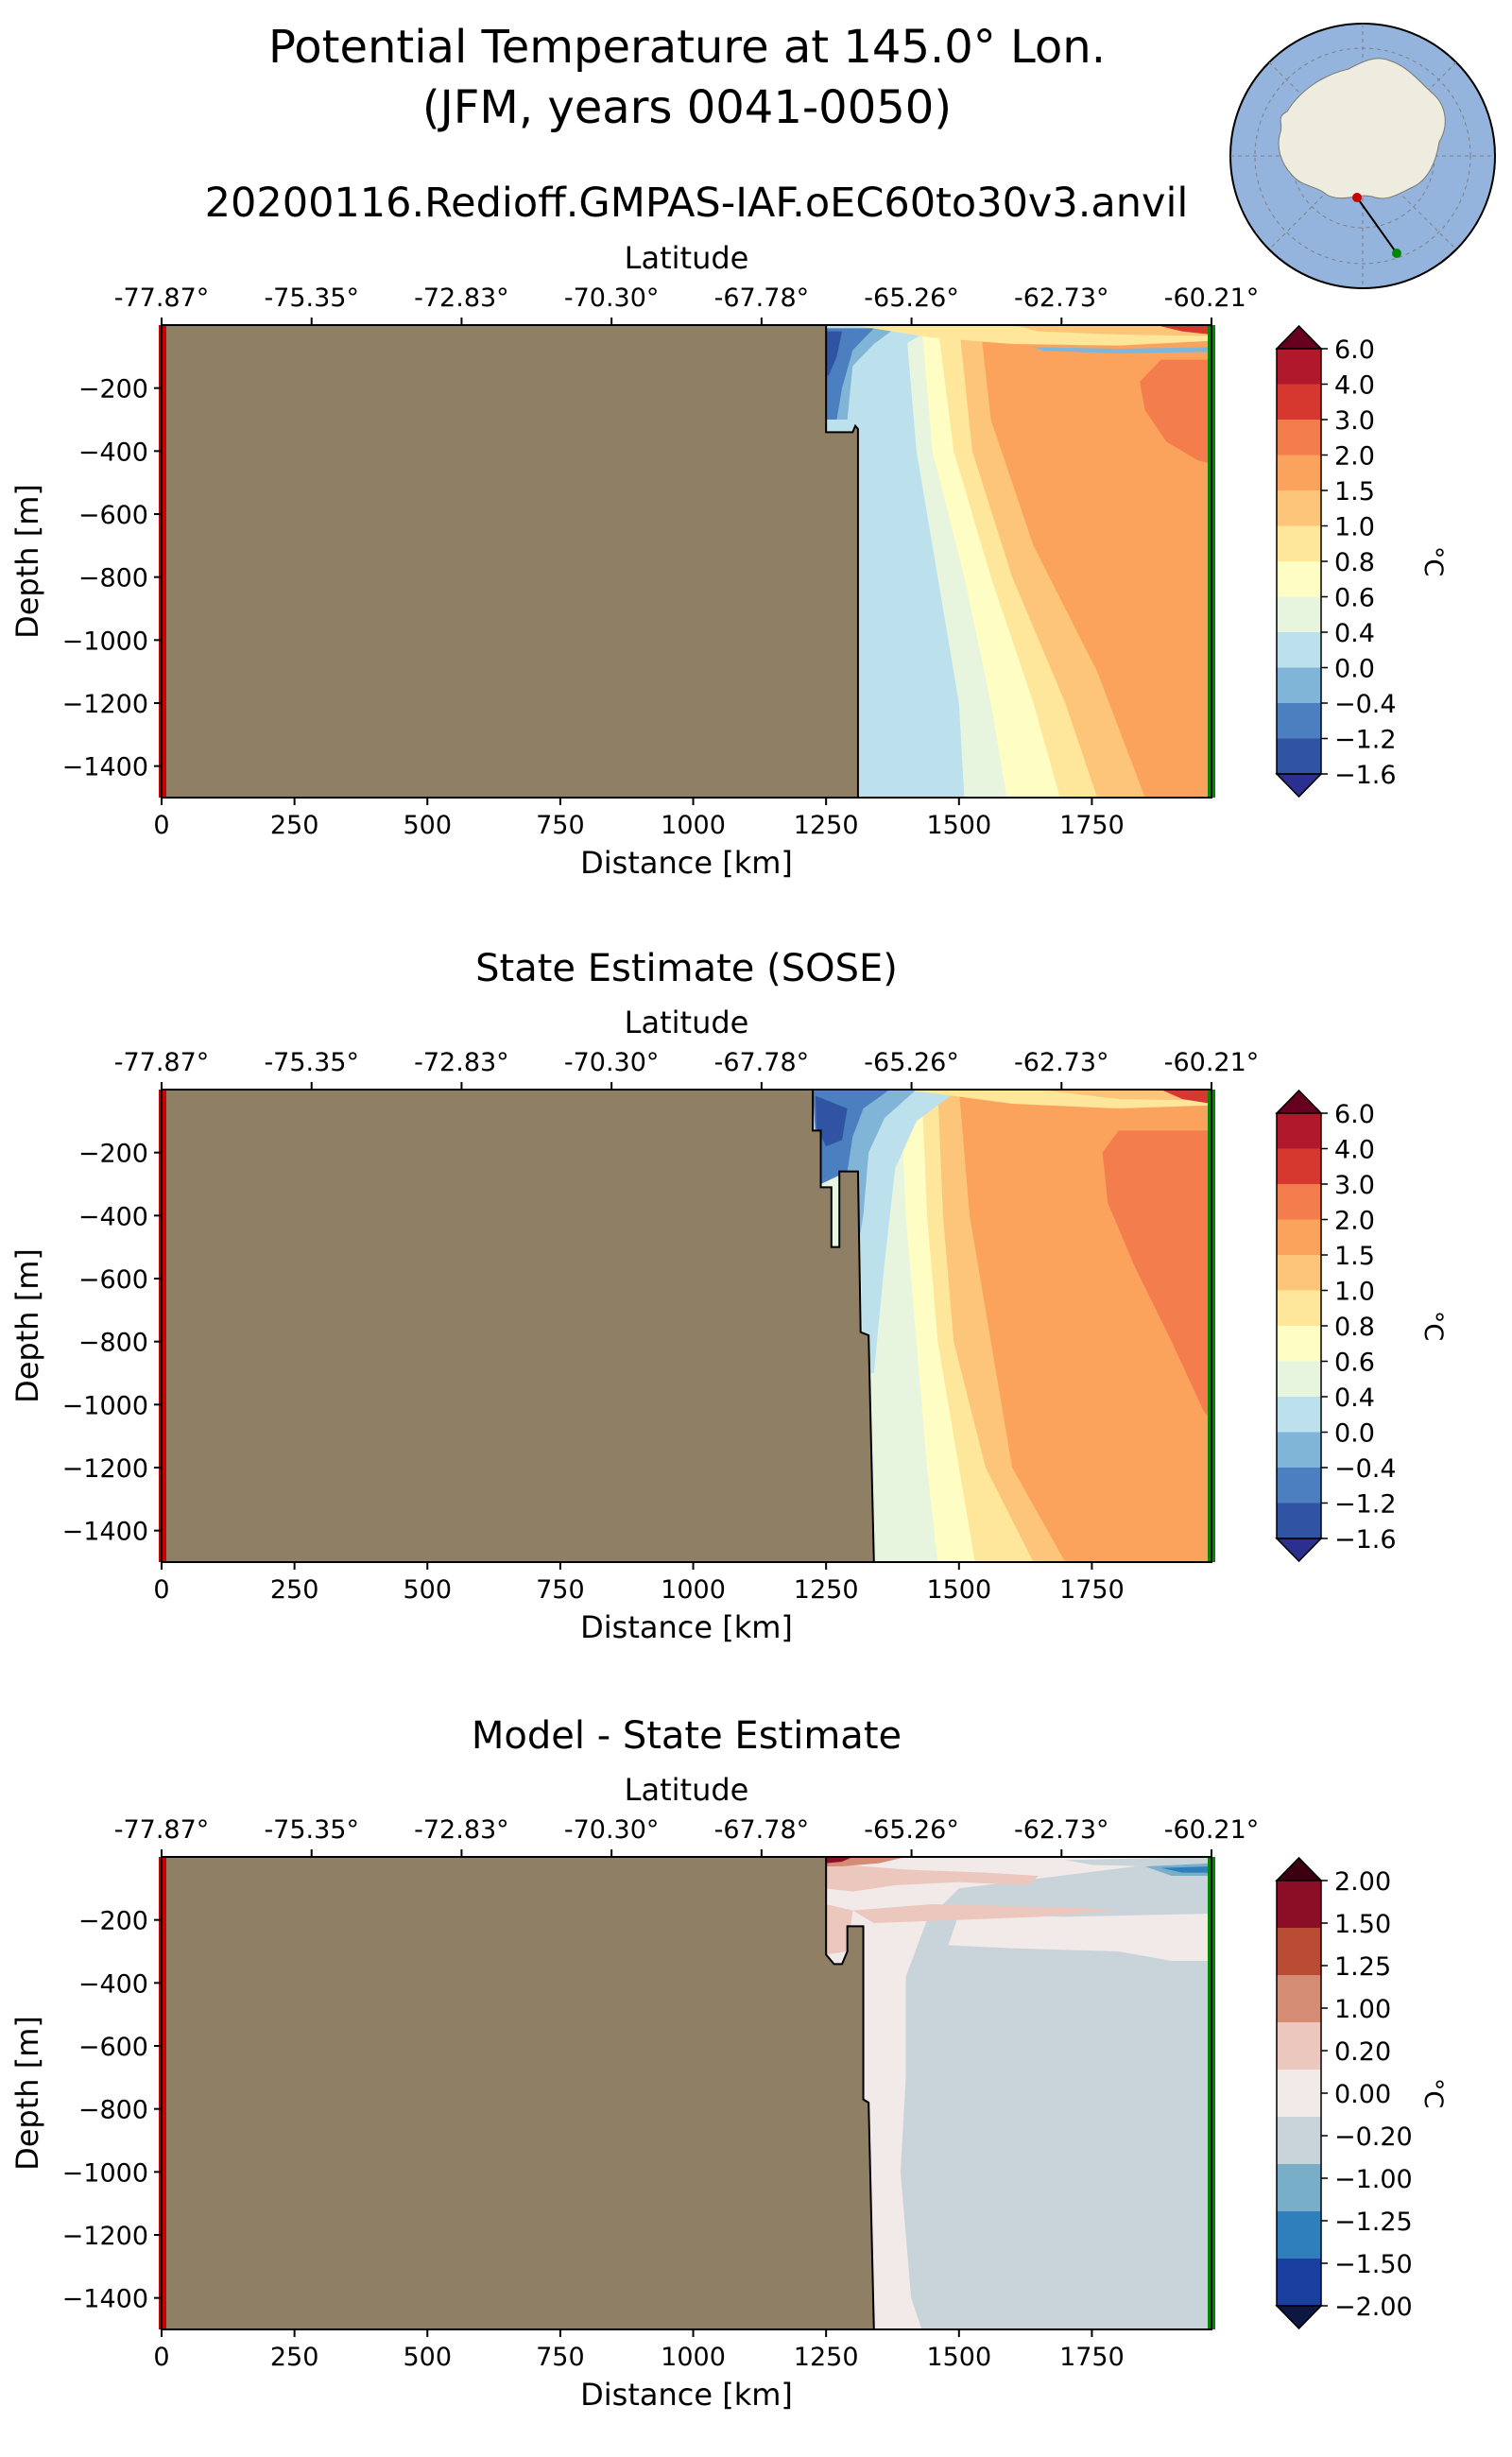 The width and height of the screenshot is (1512, 2457). What do you see at coordinates (1354, 1327) in the screenshot?
I see `colorbar-tick-label: 0.8` at bounding box center [1354, 1327].